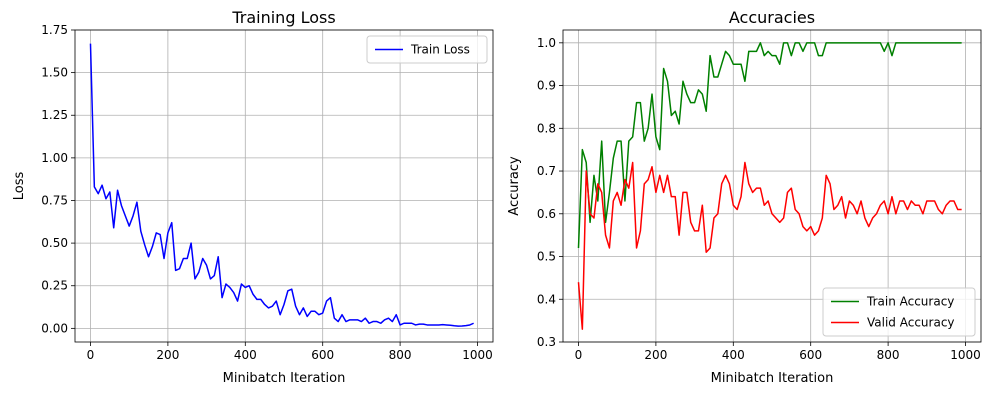 This screenshot has height=400, width=1000. Describe the element at coordinates (910, 302) in the screenshot. I see `legend-label-train-accuracy: Train Accuracy` at that location.